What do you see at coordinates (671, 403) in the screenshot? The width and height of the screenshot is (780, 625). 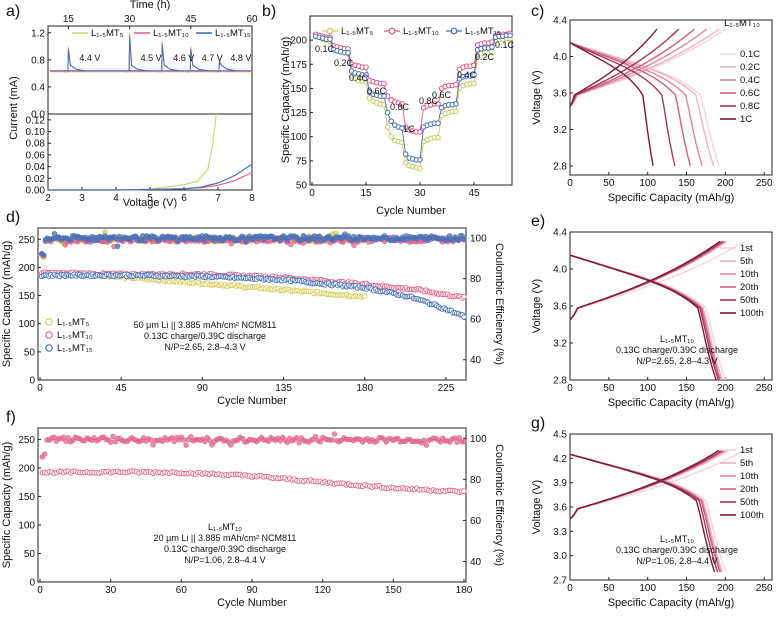 I see `x-axis-label-e: Specific Capacity (mAh/g)` at bounding box center [671, 403].